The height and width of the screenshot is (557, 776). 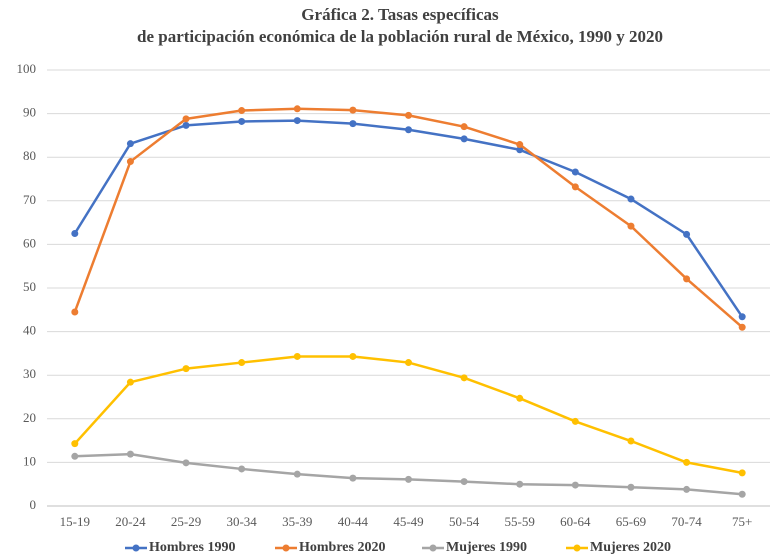 What do you see at coordinates (29, 112) in the screenshot?
I see `y-tick-label: 90` at bounding box center [29, 112].